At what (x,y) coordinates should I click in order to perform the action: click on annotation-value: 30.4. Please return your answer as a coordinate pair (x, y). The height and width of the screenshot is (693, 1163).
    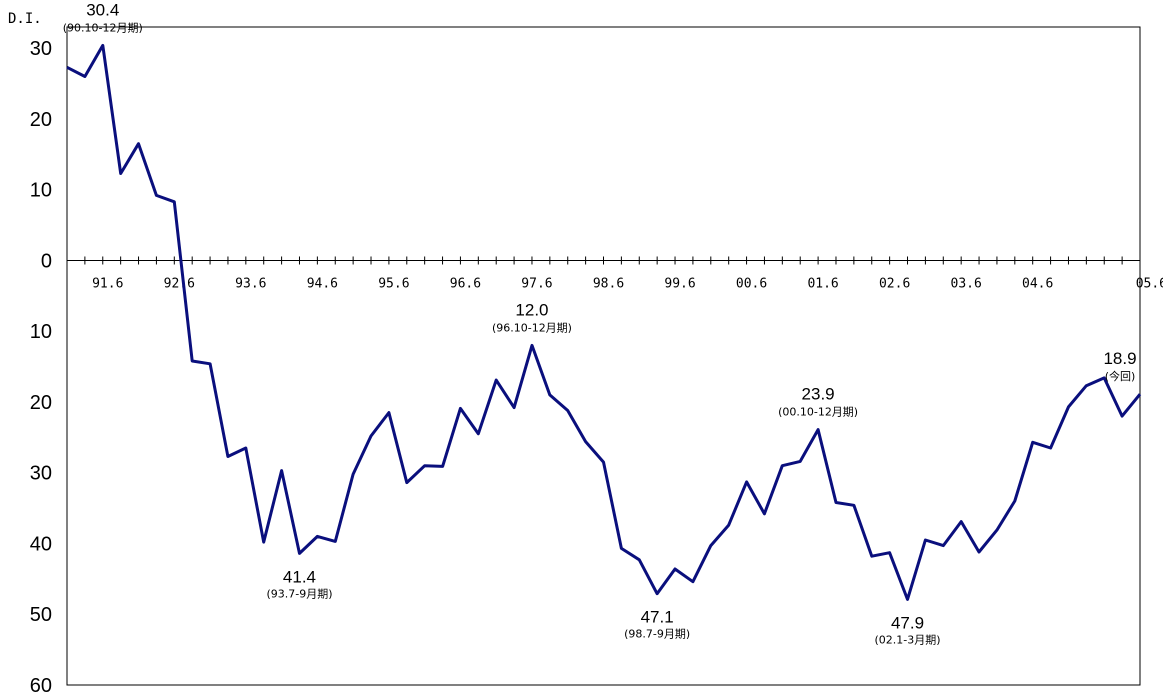
    Looking at the image, I should click on (102, 9).